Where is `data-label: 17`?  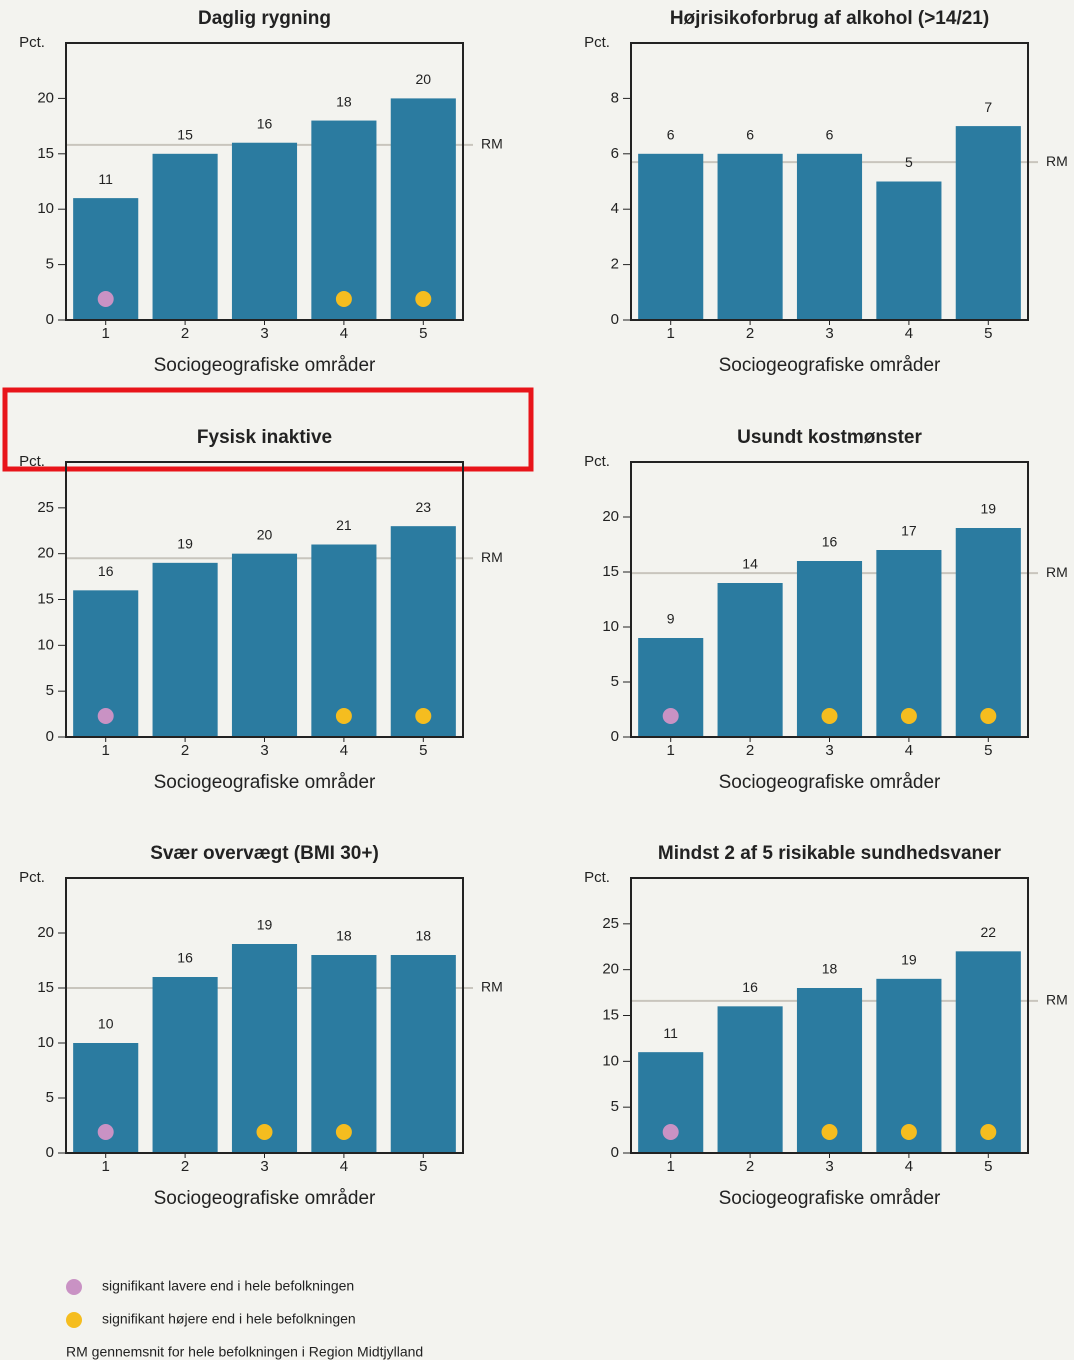
data-label: 17 is located at coordinates (909, 531).